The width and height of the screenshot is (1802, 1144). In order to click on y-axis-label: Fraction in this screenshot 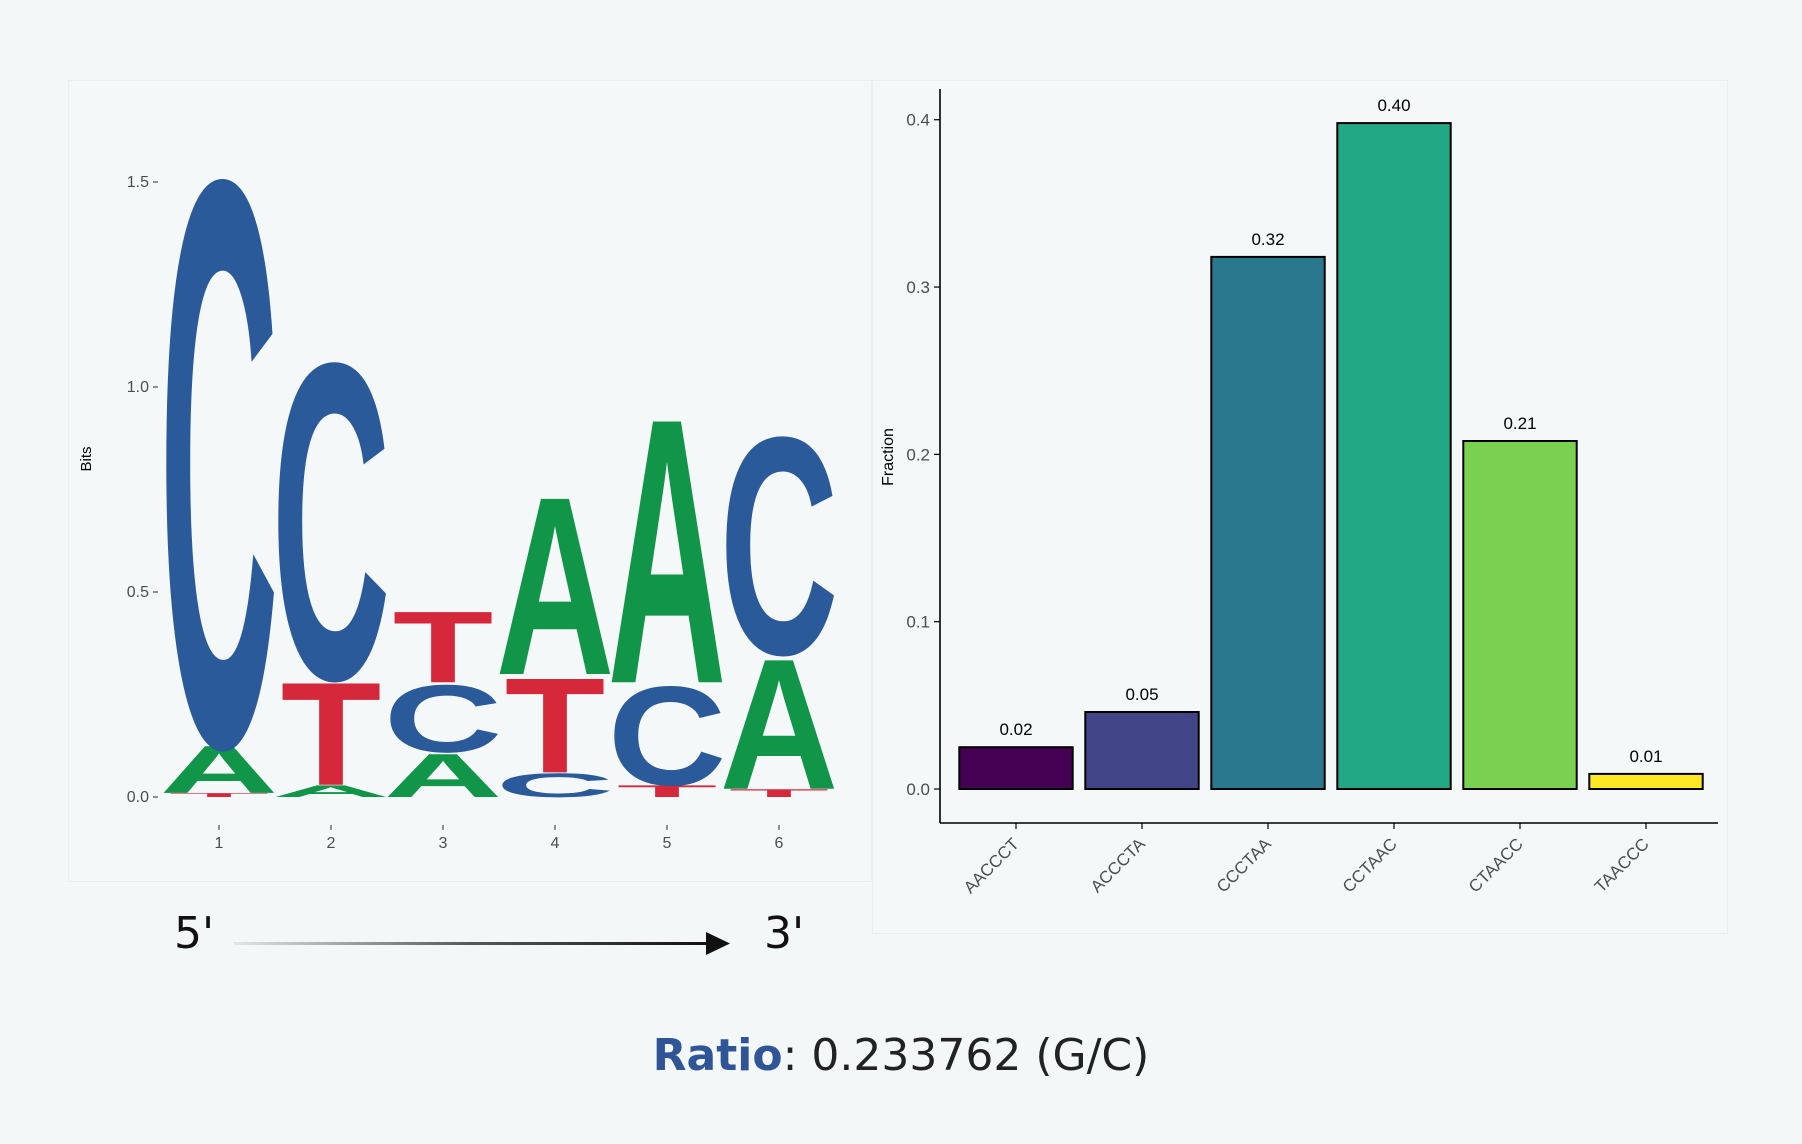, I will do `click(888, 457)`.